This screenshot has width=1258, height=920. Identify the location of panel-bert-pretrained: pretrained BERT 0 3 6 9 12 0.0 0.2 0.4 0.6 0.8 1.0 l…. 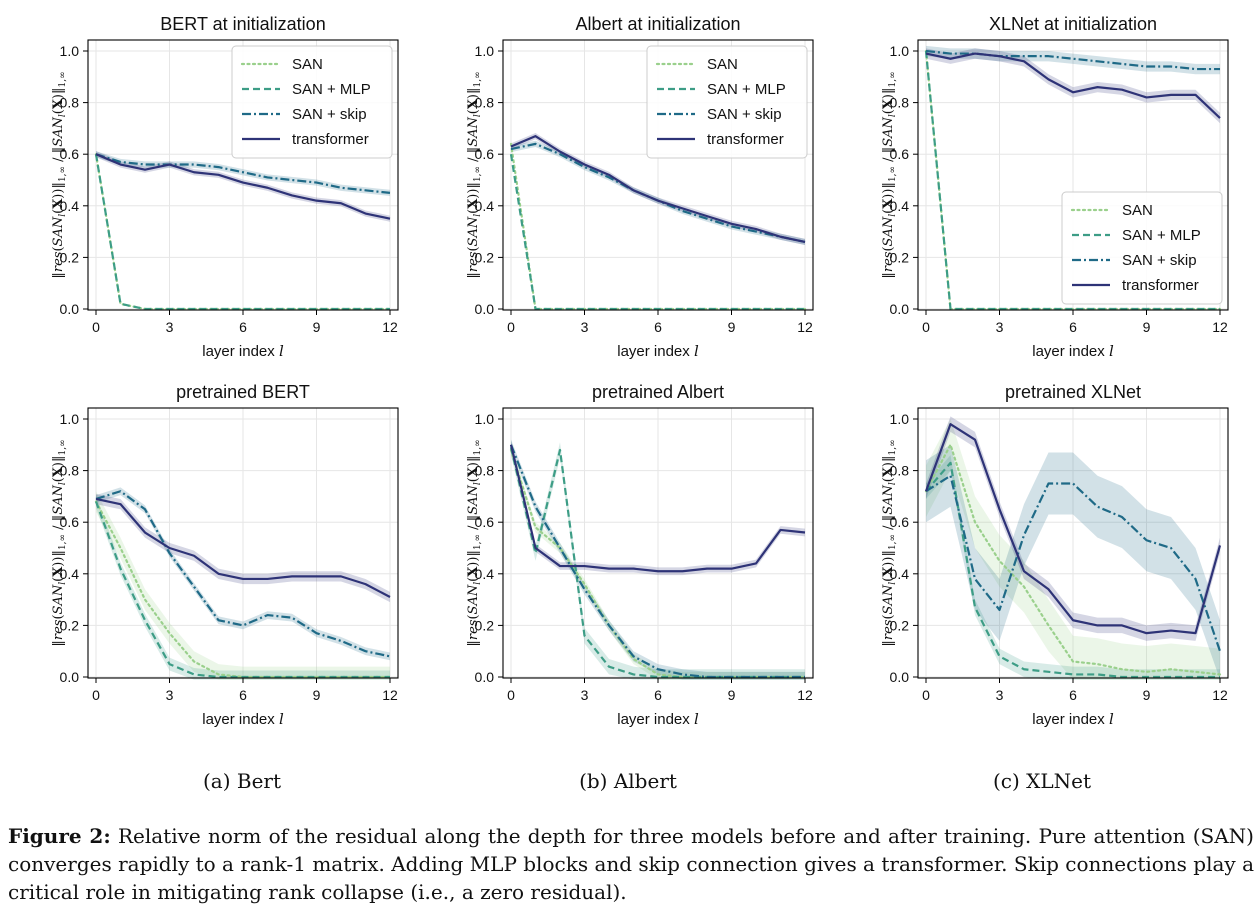
(205, 563).